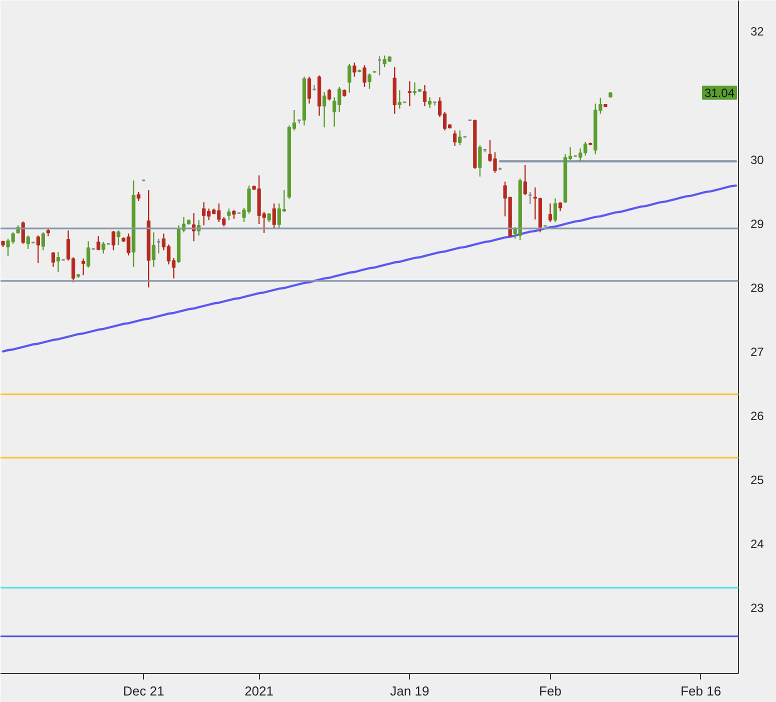 The width and height of the screenshot is (776, 702). I want to click on x-tick-label: Feb, so click(550, 691).